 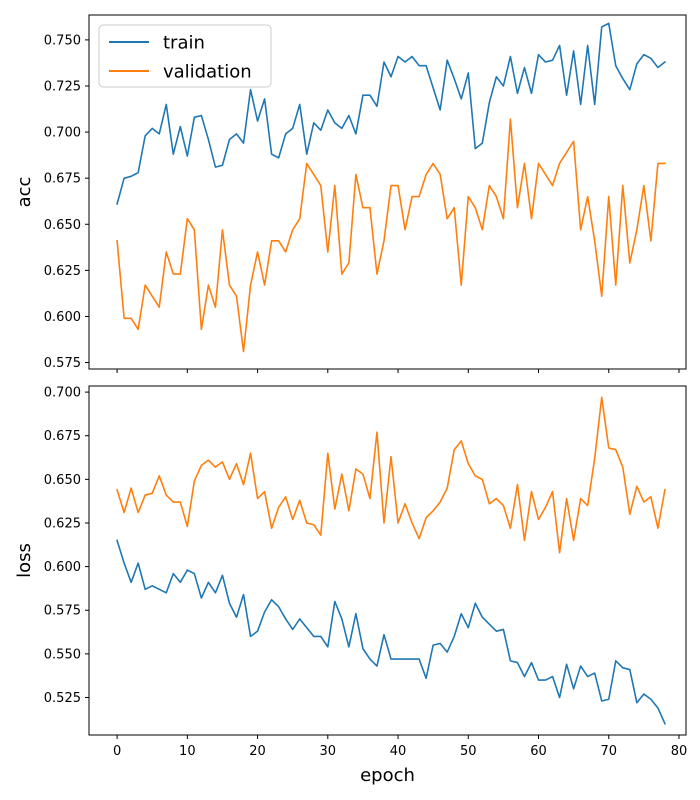 What do you see at coordinates (185, 56) in the screenshot?
I see `legend: train validation` at bounding box center [185, 56].